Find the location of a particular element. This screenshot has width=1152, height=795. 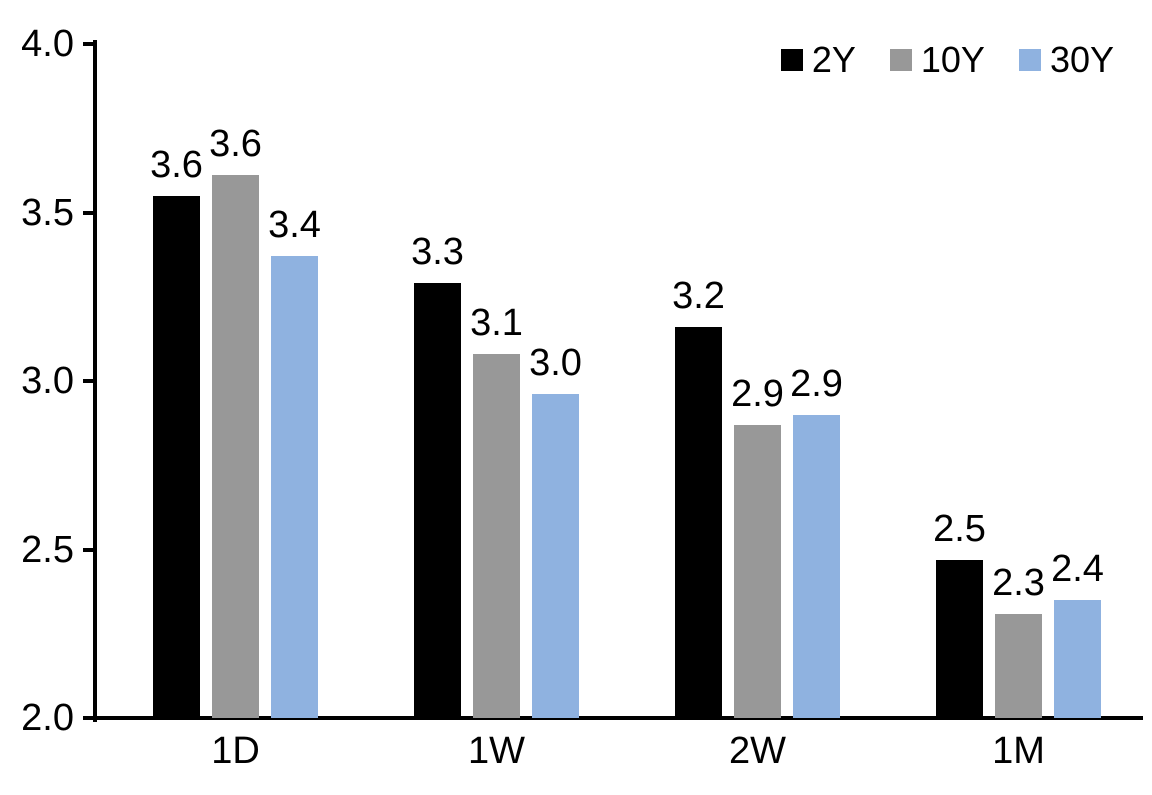

bar-value-label: 3.2 is located at coordinates (698, 296).